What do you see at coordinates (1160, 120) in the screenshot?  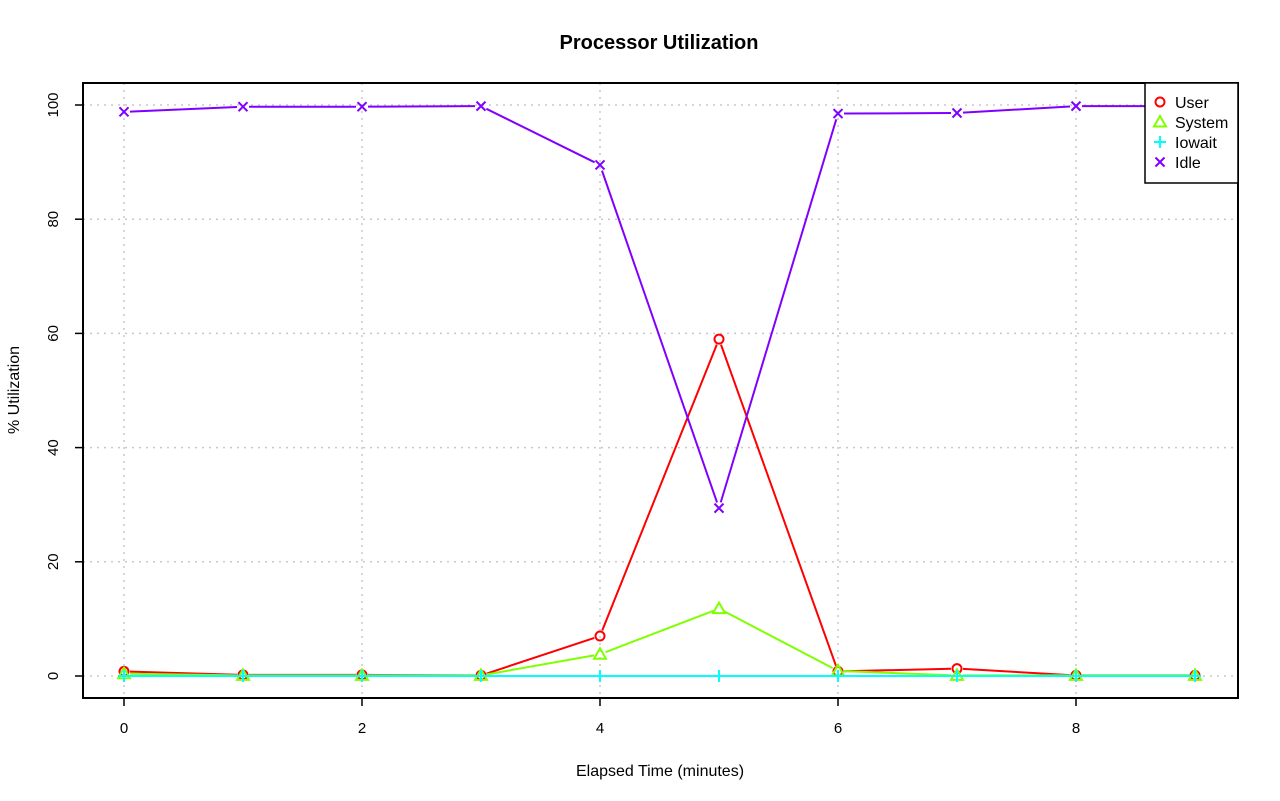 I see `legend-marker-system` at bounding box center [1160, 120].